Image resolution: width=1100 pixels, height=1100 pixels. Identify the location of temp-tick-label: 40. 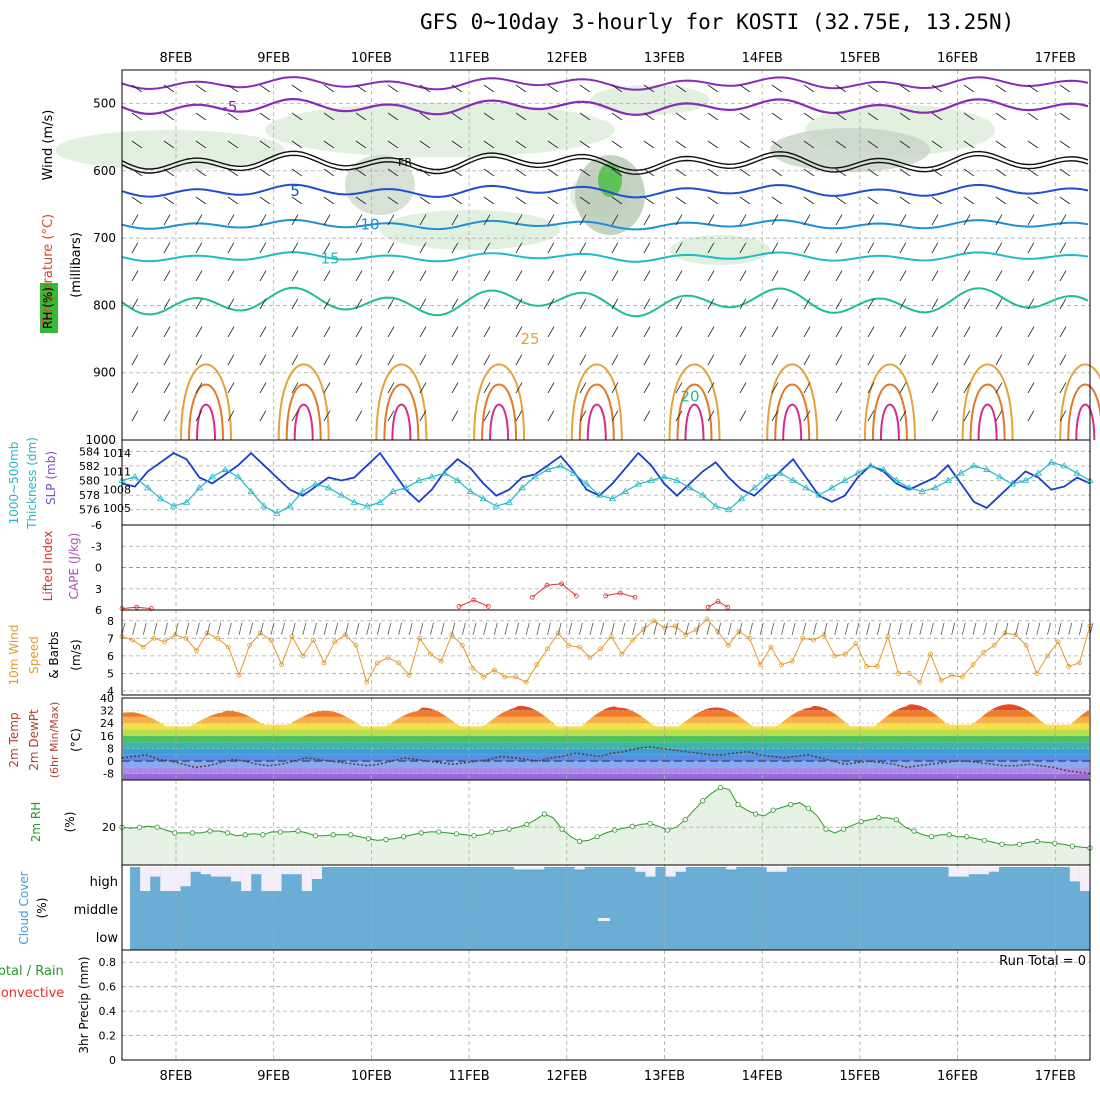
(107, 698).